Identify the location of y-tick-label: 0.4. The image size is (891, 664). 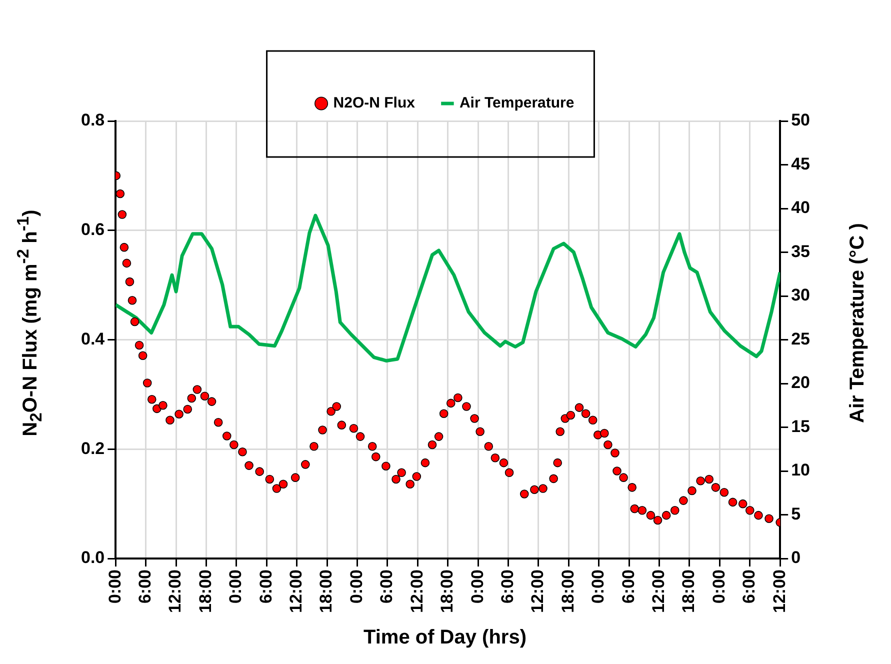
(93, 338).